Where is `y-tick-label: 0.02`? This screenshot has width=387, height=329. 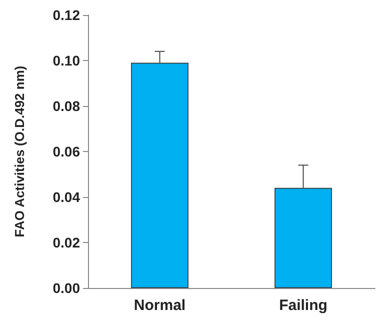
y-tick-label: 0.02 is located at coordinates (66, 242).